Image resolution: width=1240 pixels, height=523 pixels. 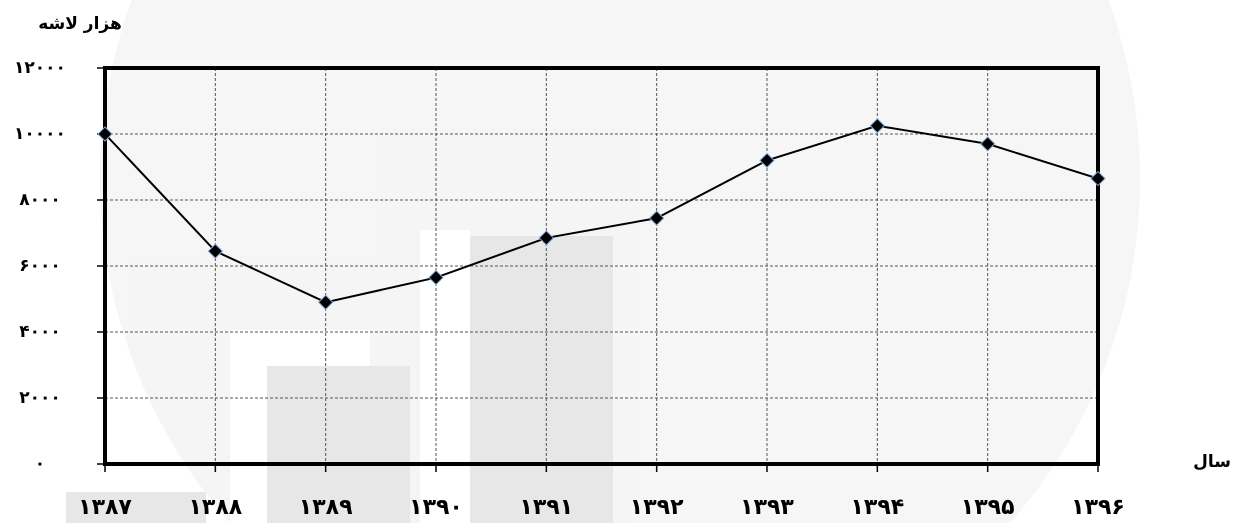 What do you see at coordinates (546, 507) in the screenshot?
I see `x-tick-label: ۱۳۹۱` at bounding box center [546, 507].